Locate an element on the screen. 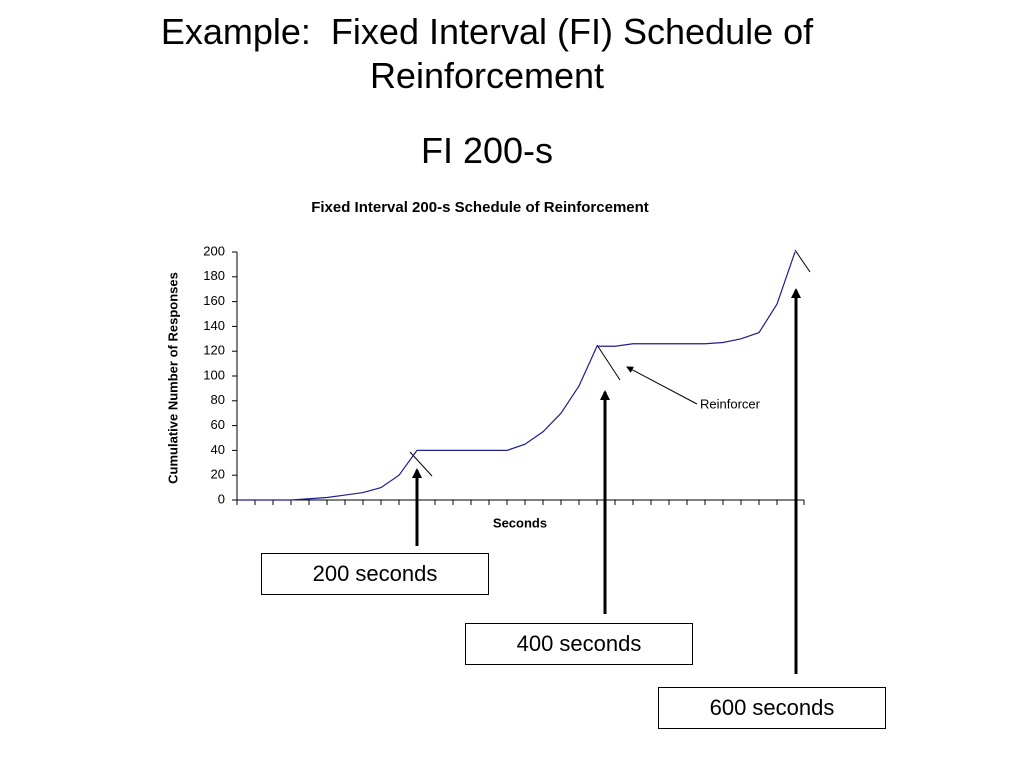  callout-box: 600 seconds is located at coordinates (772, 708).